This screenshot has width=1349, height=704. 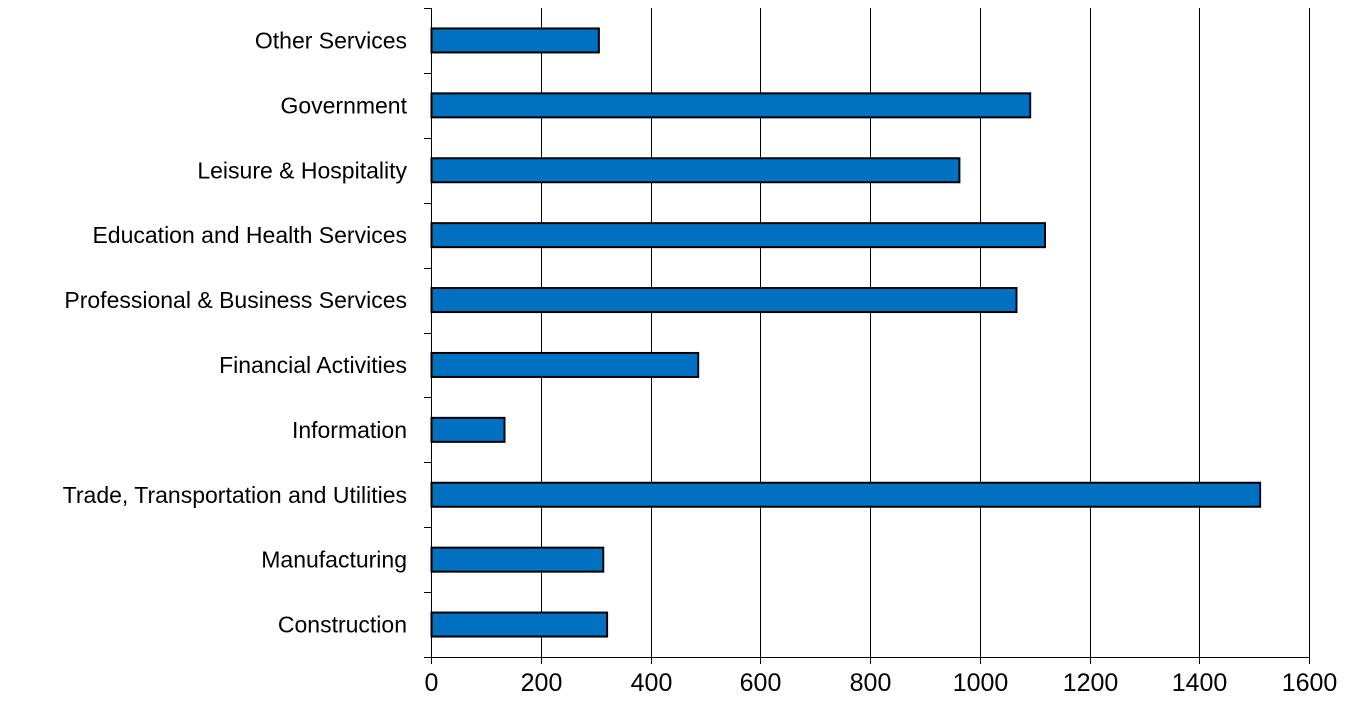 I want to click on category-label: Government, so click(x=343, y=105).